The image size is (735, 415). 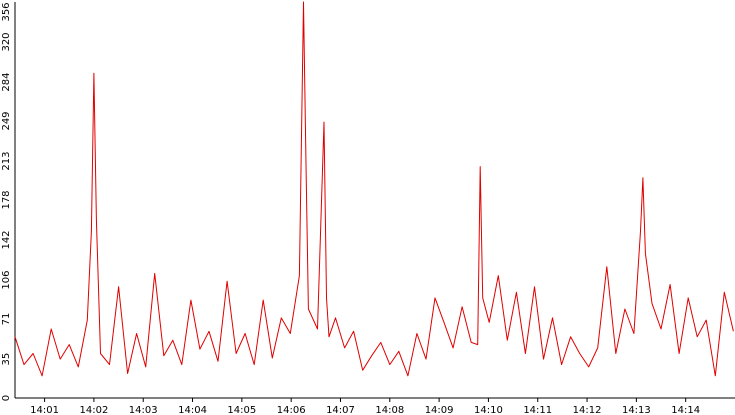 What do you see at coordinates (340, 410) in the screenshot?
I see `x-tick-label: 14:07` at bounding box center [340, 410].